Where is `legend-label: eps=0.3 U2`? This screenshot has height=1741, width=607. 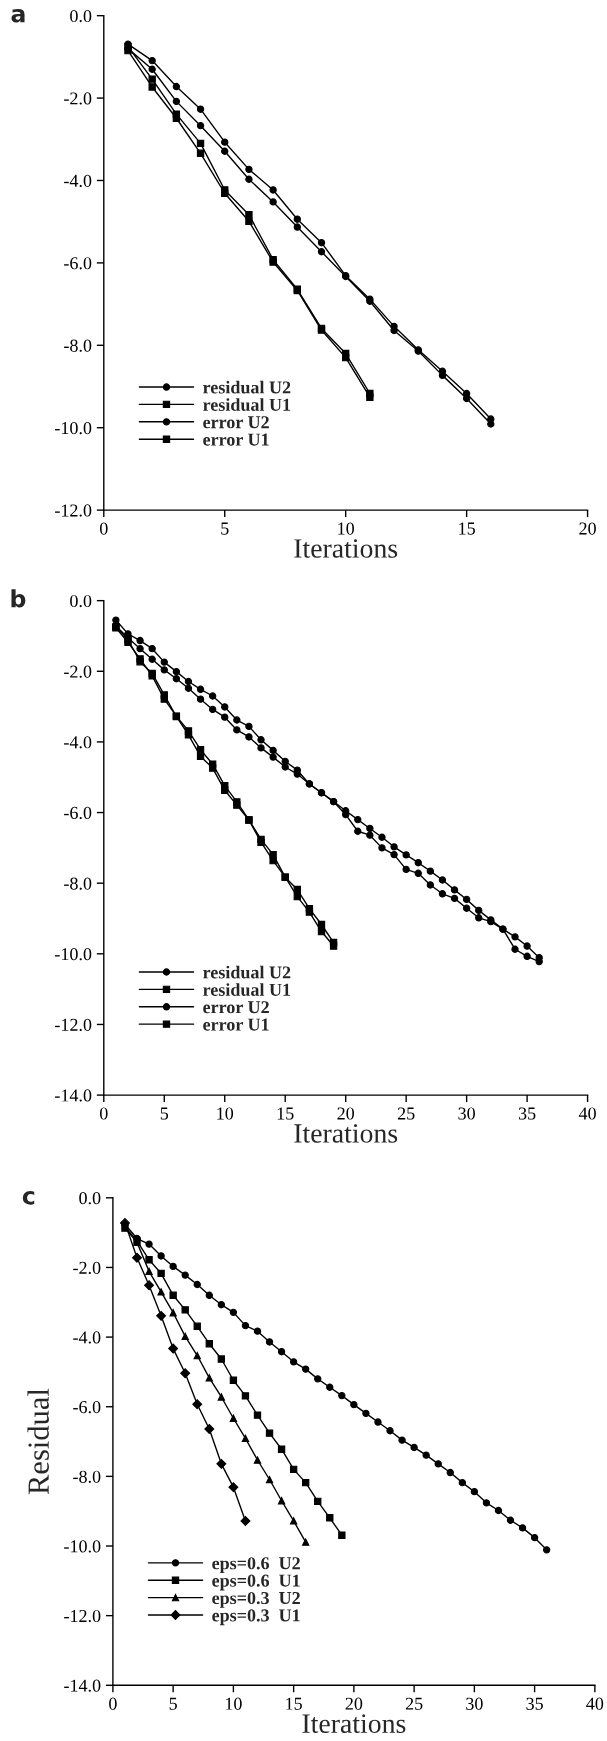 legend-label: eps=0.3 U2 is located at coordinates (256, 1599).